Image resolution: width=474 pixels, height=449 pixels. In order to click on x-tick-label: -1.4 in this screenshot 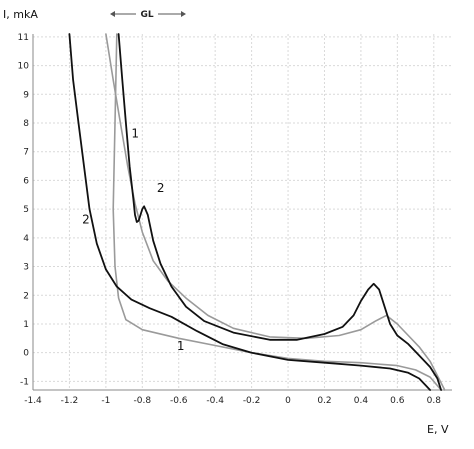, I will do `click(33, 401)`.